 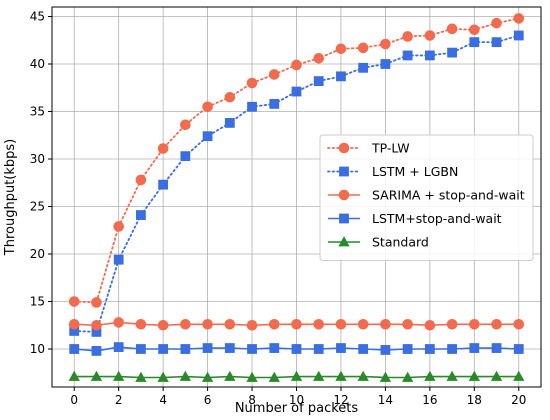 I want to click on legend-item: TP-LW, so click(x=368, y=148).